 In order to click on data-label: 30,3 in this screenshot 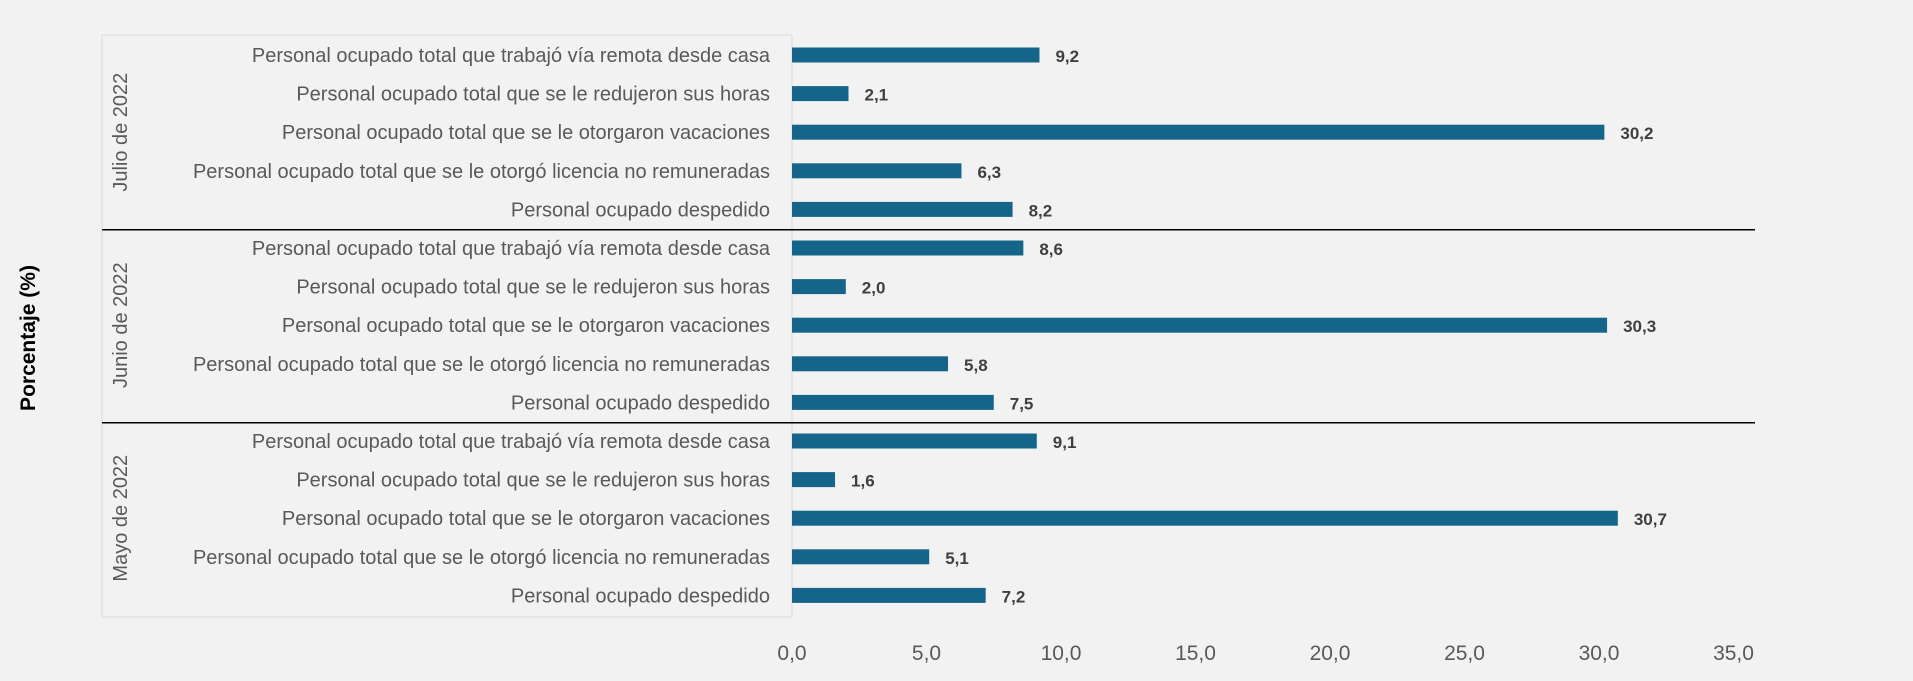, I will do `click(1639, 326)`.